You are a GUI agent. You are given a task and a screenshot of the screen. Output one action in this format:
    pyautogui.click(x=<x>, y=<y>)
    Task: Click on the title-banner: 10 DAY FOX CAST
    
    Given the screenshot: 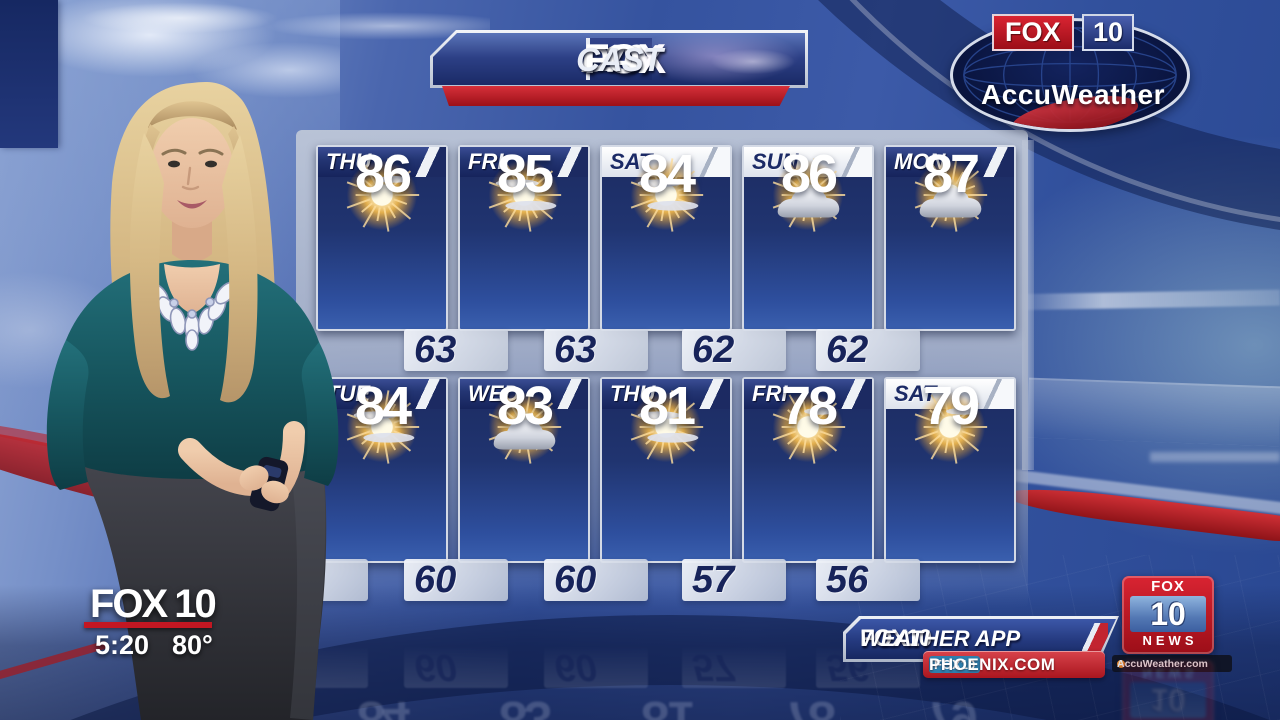 What is the action you would take?
    pyautogui.click(x=619, y=59)
    